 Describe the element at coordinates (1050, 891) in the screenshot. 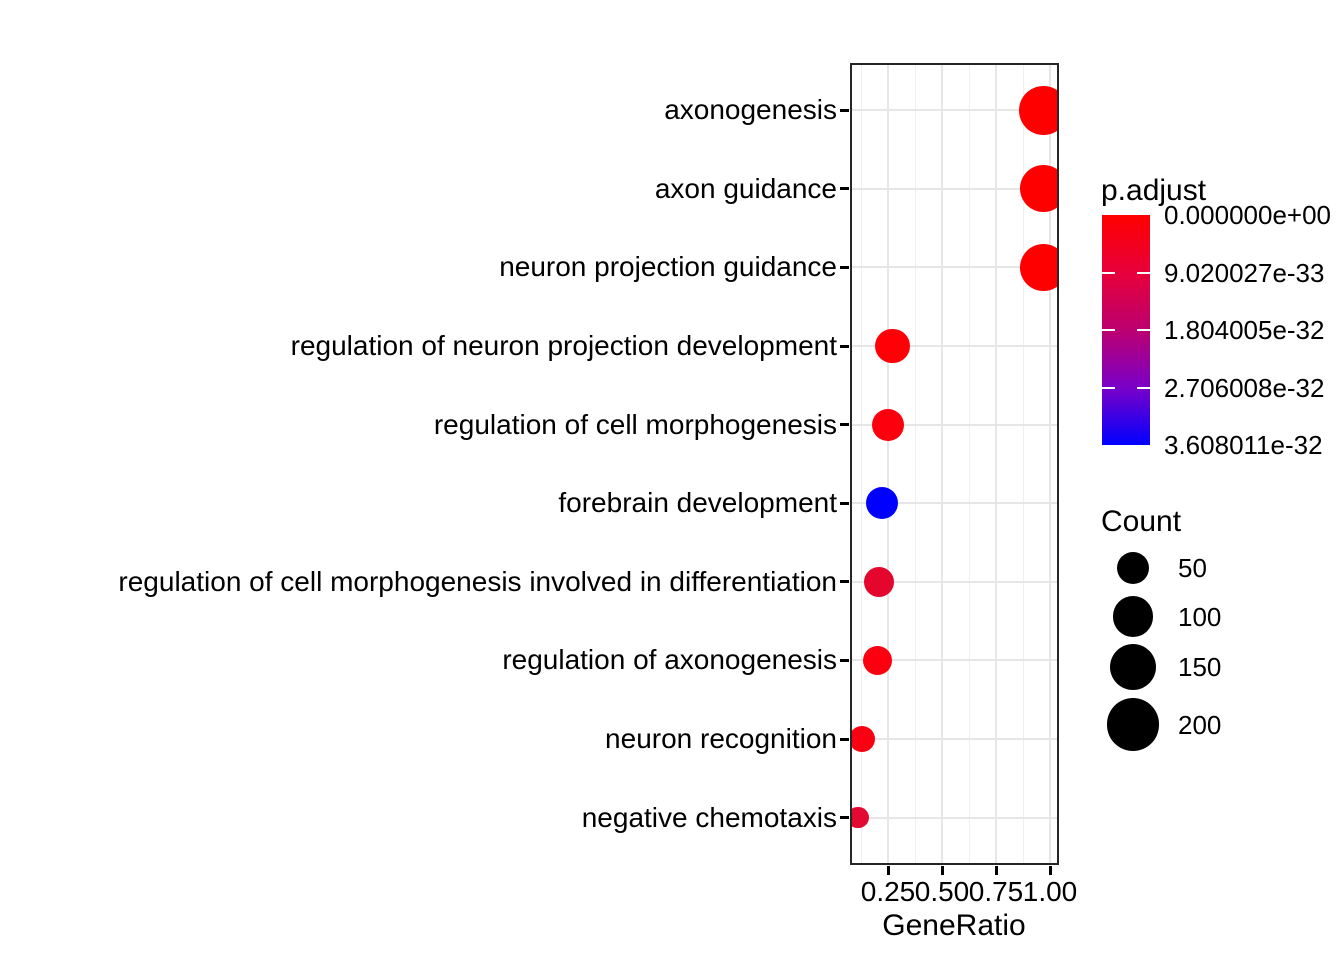

I see `x-axis-tick-label: 1.00` at that location.